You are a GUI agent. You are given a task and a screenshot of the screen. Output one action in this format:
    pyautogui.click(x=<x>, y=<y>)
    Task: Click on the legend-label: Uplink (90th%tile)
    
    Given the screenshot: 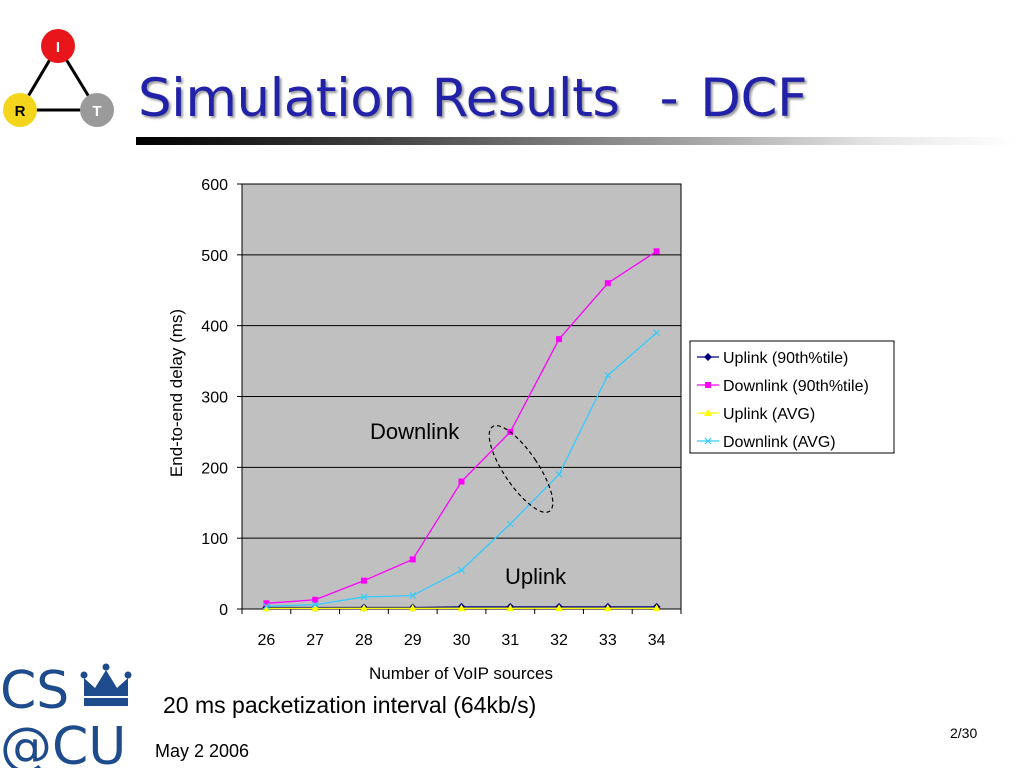 What is the action you would take?
    pyautogui.click(x=785, y=358)
    